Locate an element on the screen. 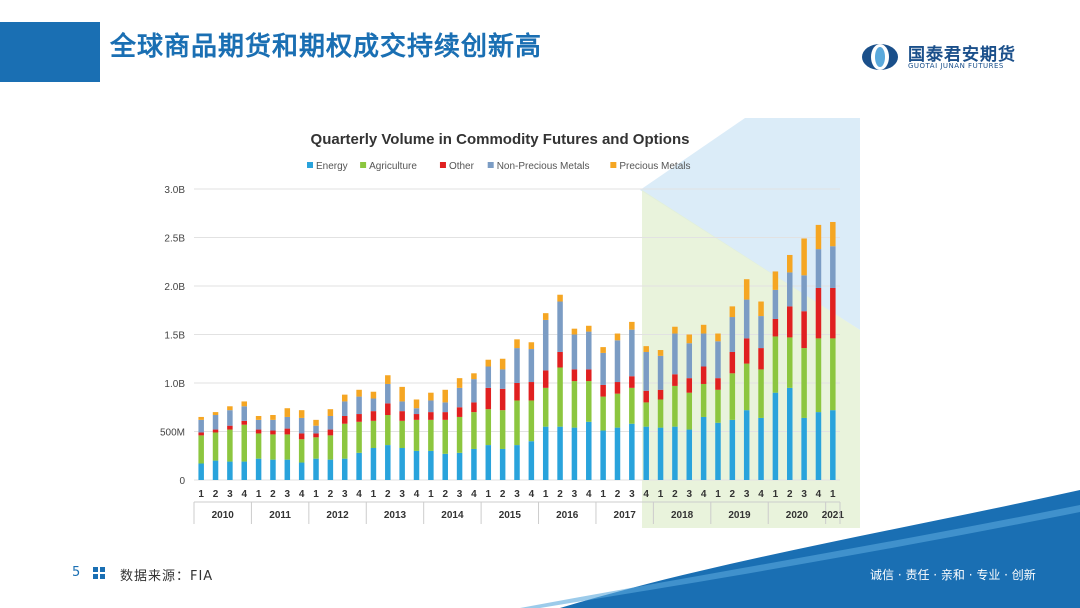 Image resolution: width=1080 pixels, height=608 pixels. y-tick-label: 2.5B is located at coordinates (174, 239).